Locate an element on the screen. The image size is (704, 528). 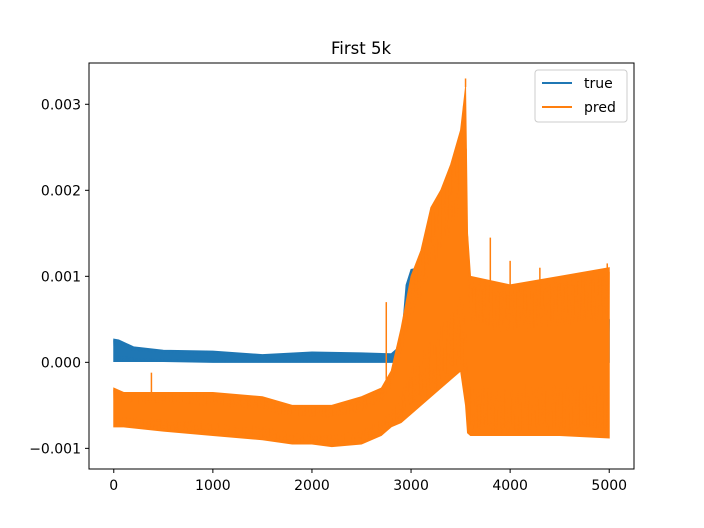
legend: true pred is located at coordinates (581, 96).